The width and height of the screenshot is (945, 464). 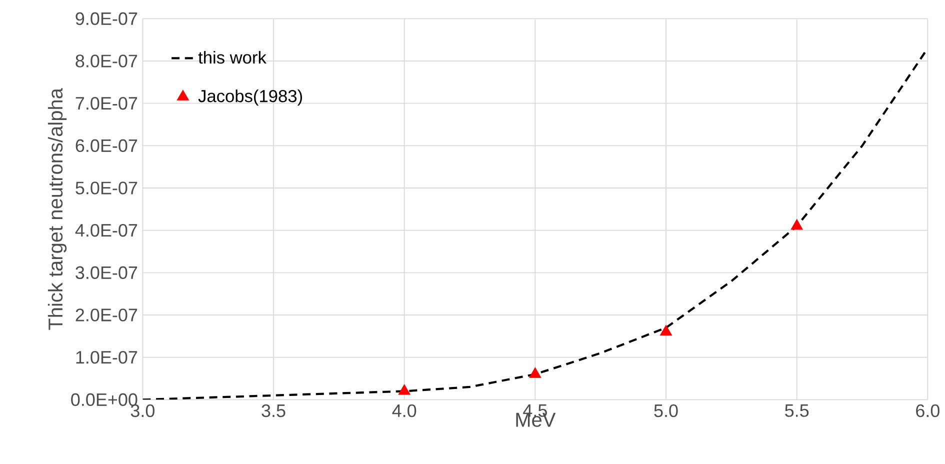 What do you see at coordinates (107, 357) in the screenshot?
I see `y-tick-label: 1.0E-07` at bounding box center [107, 357].